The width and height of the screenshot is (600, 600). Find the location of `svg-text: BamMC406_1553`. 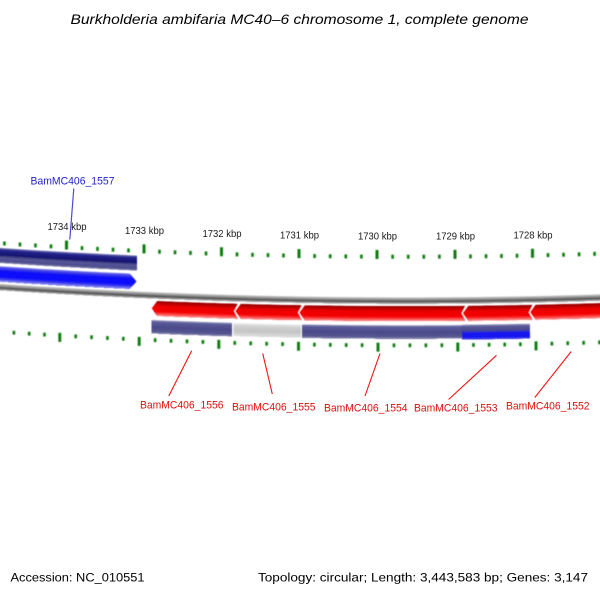

svg-text: BamMC406_1553 is located at coordinates (456, 408).